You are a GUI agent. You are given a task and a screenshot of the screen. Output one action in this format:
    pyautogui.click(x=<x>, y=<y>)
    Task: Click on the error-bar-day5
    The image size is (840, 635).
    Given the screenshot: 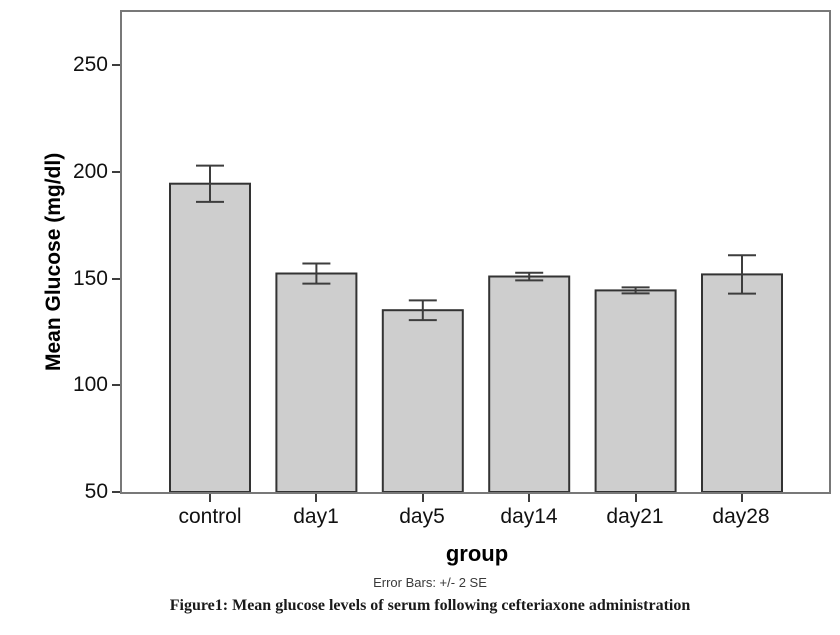 What is the action you would take?
    pyautogui.click(x=422, y=310)
    